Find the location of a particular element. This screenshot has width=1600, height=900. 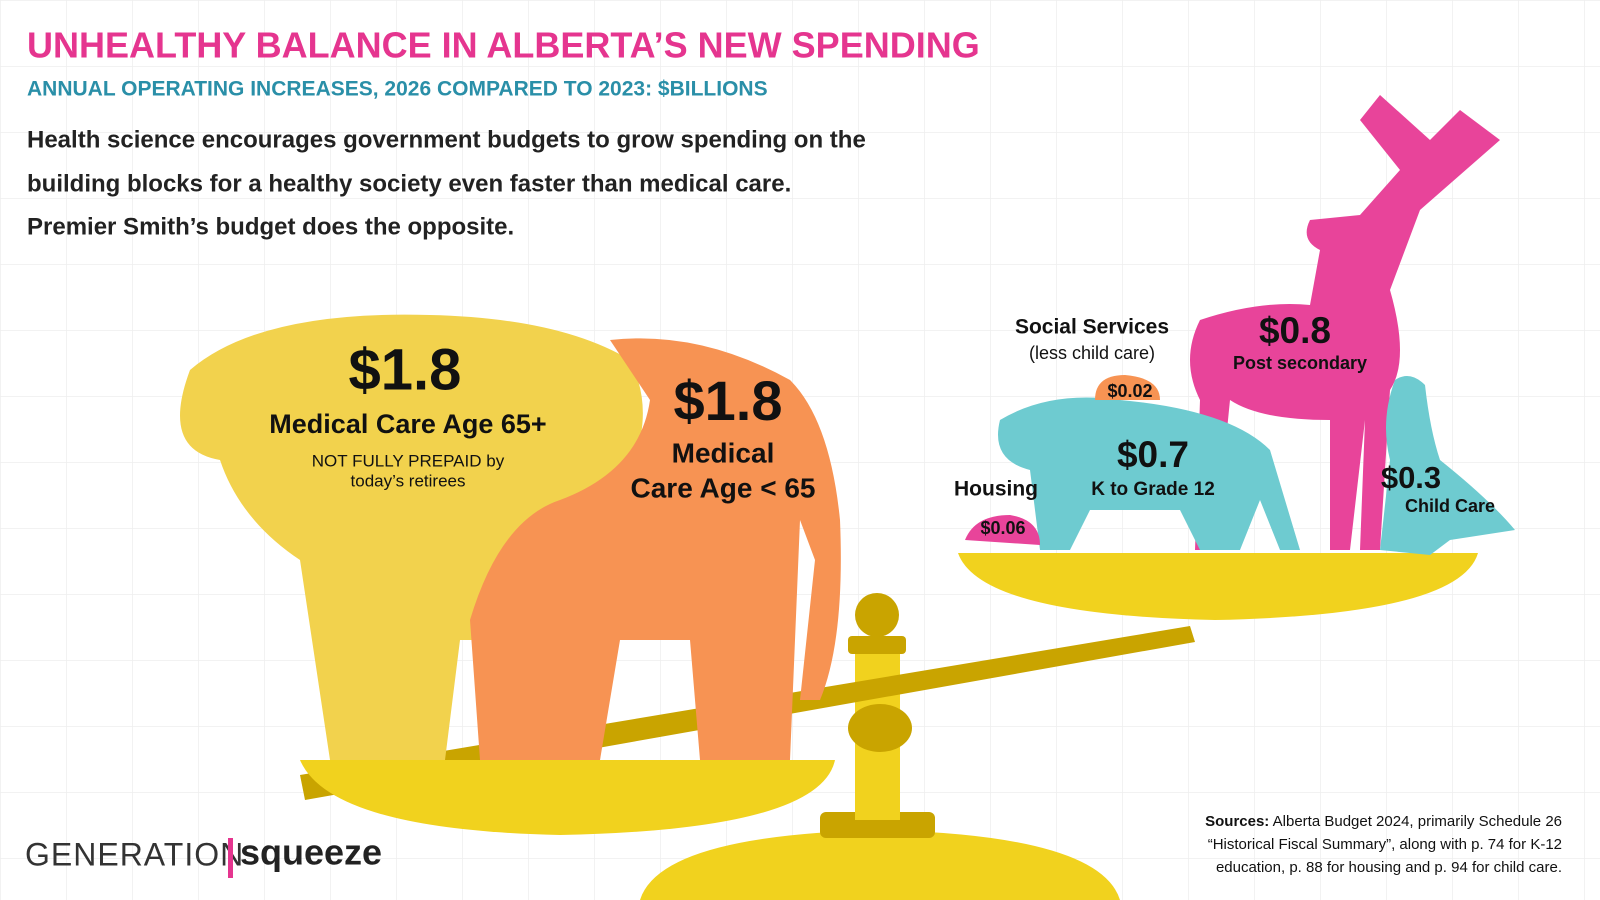

label: Housing is located at coordinates (996, 489).